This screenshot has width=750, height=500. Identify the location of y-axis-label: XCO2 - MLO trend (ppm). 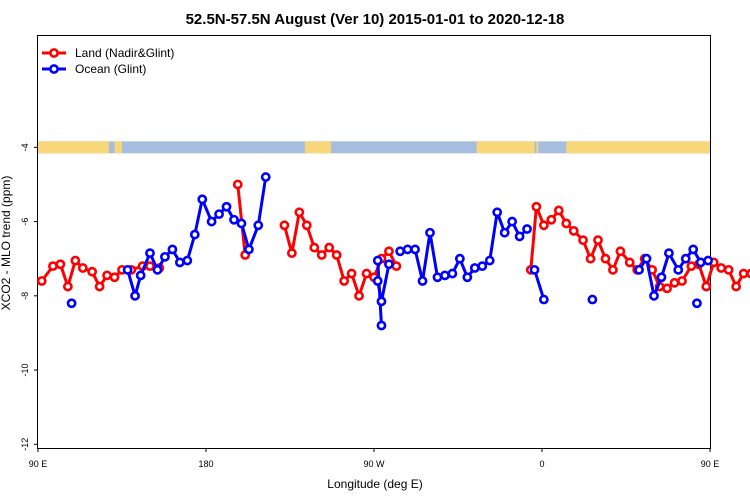
(6, 243).